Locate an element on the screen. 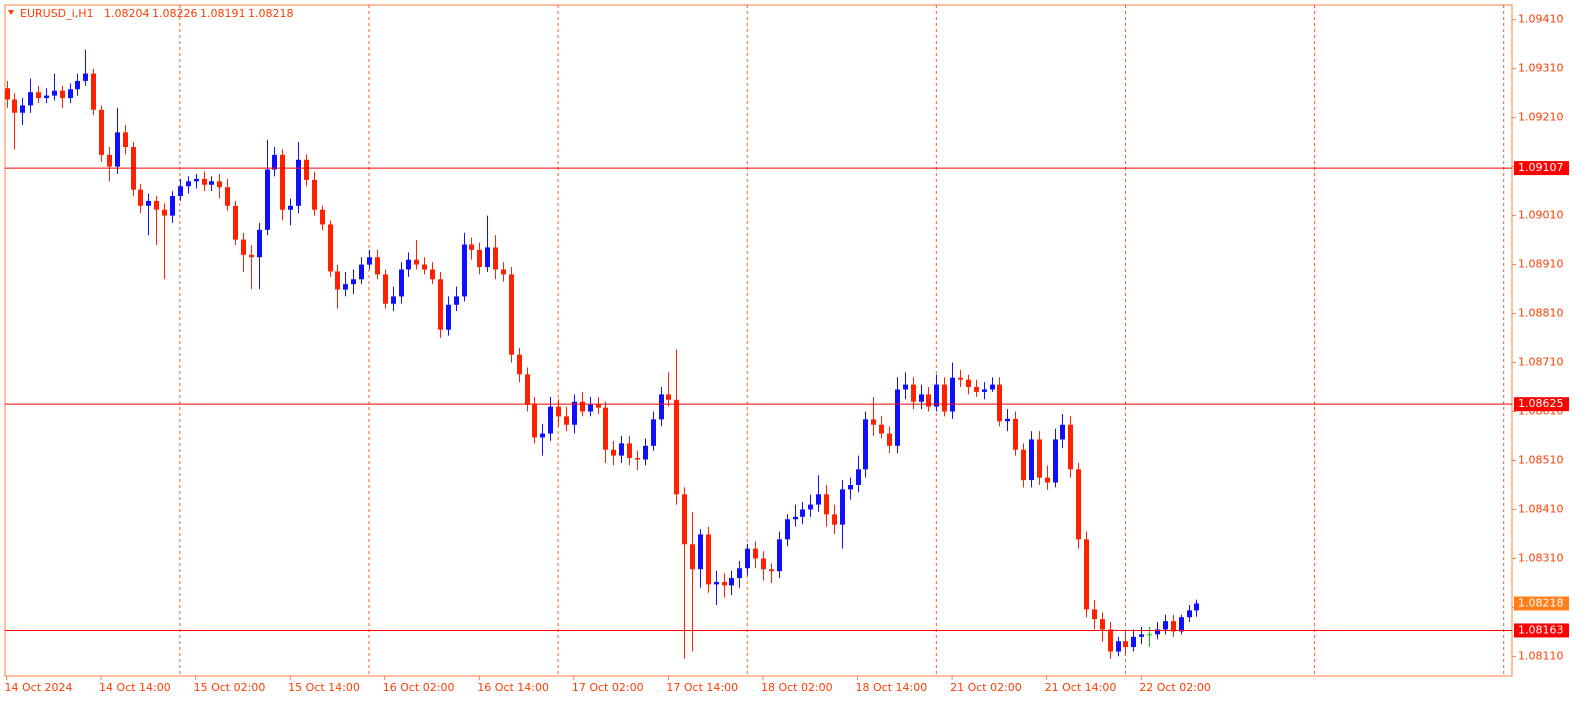 The width and height of the screenshot is (1586, 710). x-tick-label: 18 Oct 02:00 is located at coordinates (797, 687).